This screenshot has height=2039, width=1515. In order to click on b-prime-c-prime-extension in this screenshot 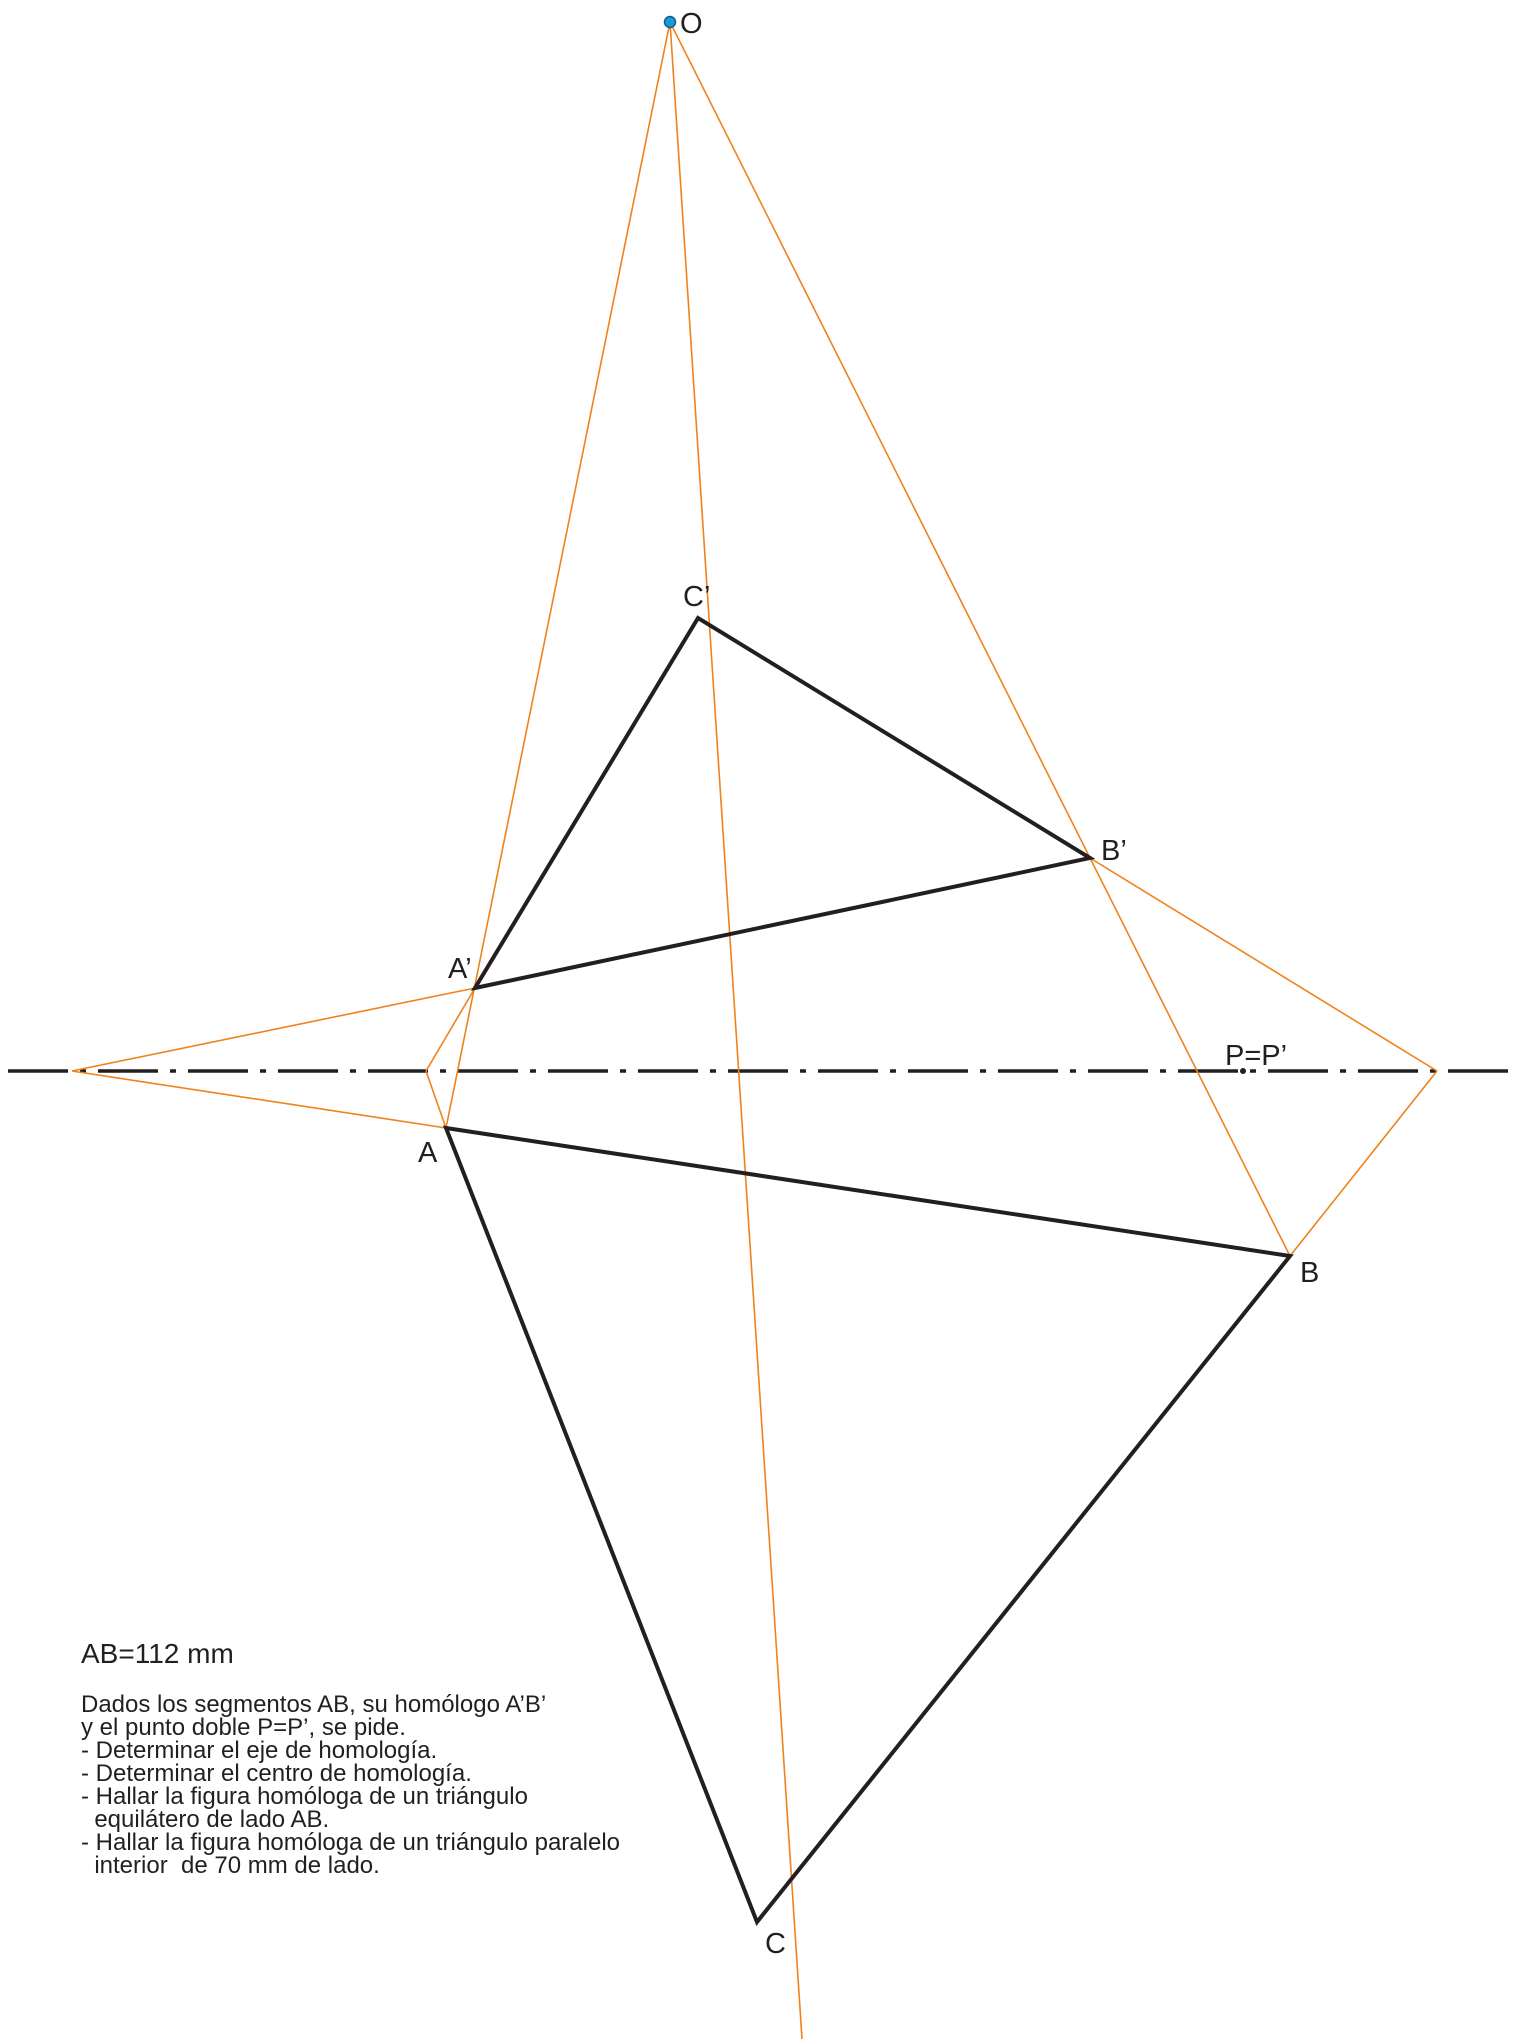, I will do `click(1263, 964)`.